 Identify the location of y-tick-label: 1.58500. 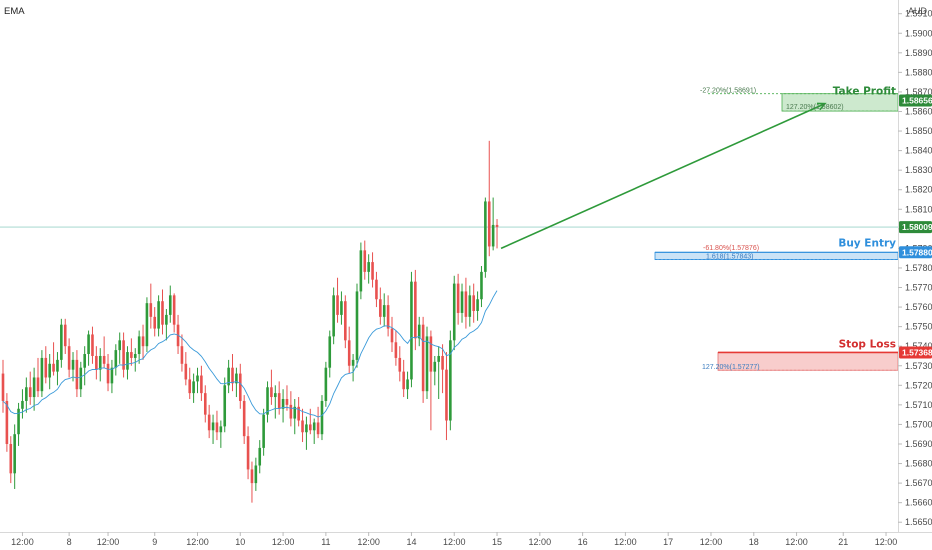
(918, 131).